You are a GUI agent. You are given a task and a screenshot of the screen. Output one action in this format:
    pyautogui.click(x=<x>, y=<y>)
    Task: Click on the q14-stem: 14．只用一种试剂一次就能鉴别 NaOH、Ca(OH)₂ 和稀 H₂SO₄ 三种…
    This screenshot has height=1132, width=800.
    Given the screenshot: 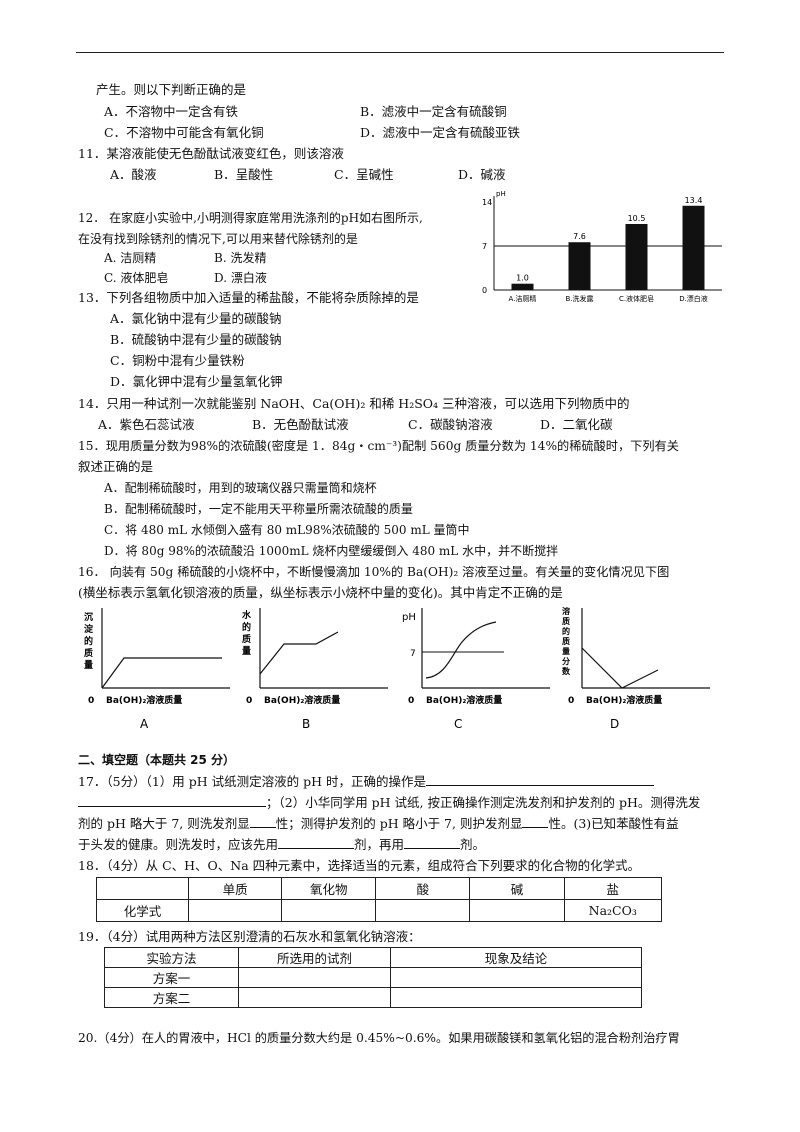 What is the action you would take?
    pyautogui.click(x=354, y=403)
    